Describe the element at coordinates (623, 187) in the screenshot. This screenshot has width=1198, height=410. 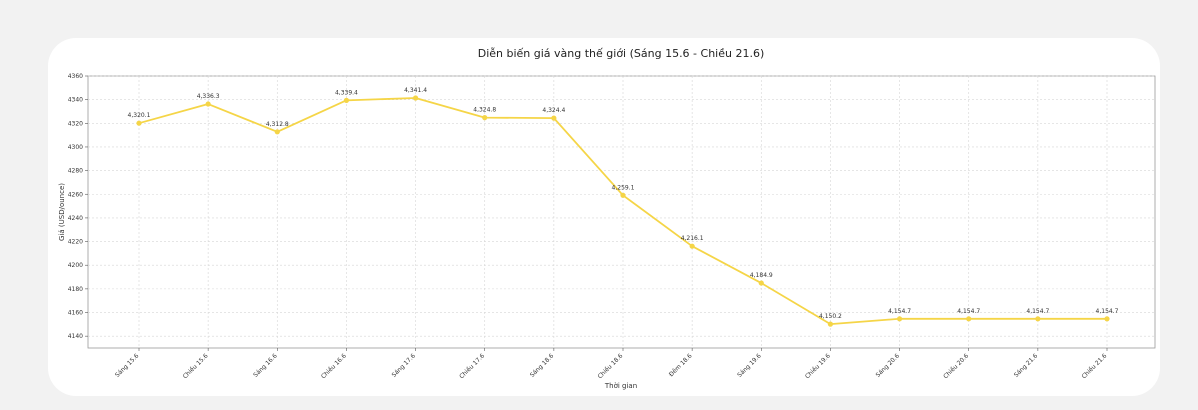
I see `data-label: 4,259.1` at that location.